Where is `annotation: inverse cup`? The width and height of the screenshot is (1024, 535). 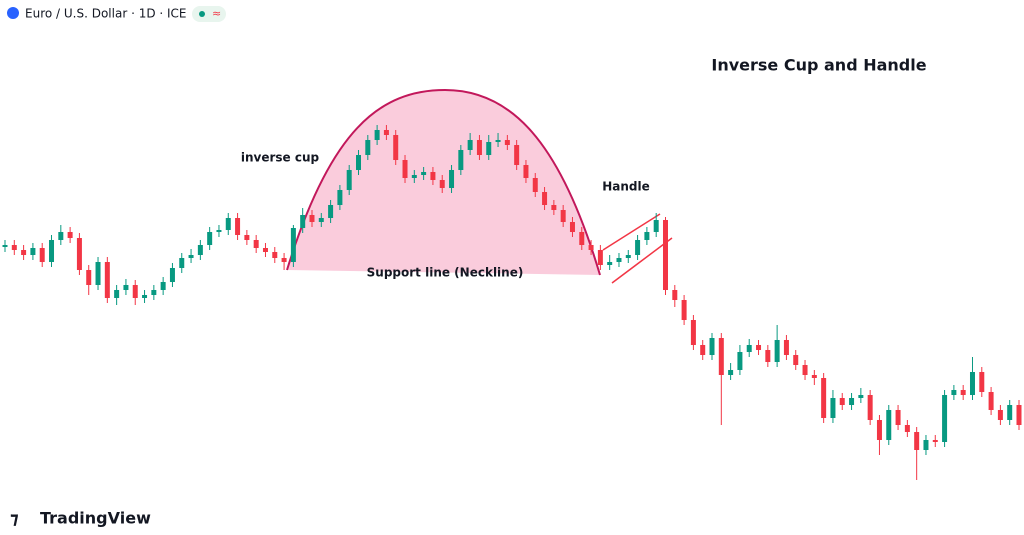
annotation: inverse cup is located at coordinates (280, 158).